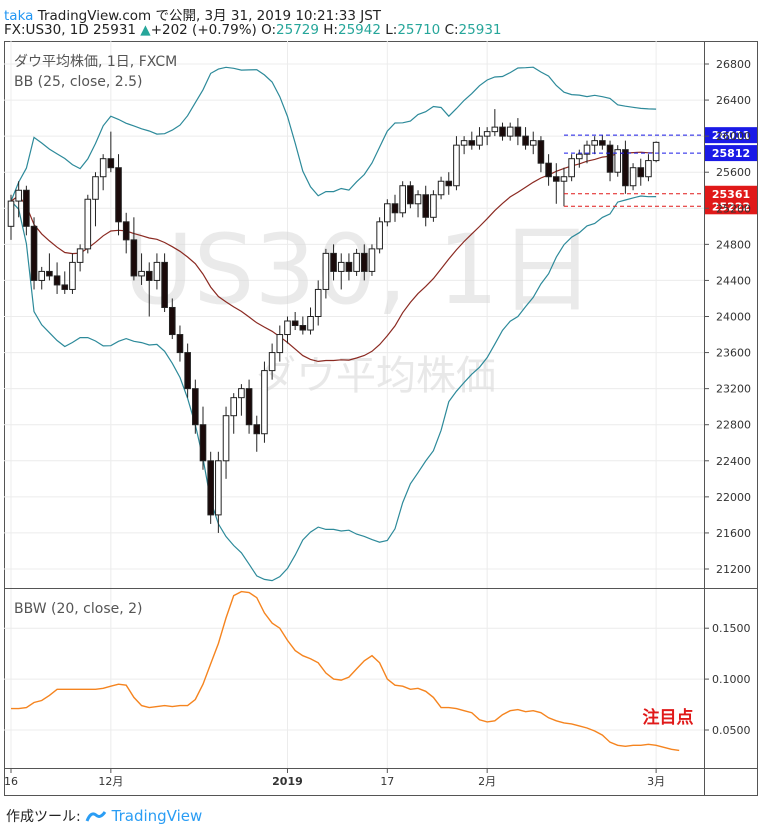 Image resolution: width=764 pixels, height=832 pixels. Describe the element at coordinates (359, 30) in the screenshot. I see `high-value: 25942` at that location.